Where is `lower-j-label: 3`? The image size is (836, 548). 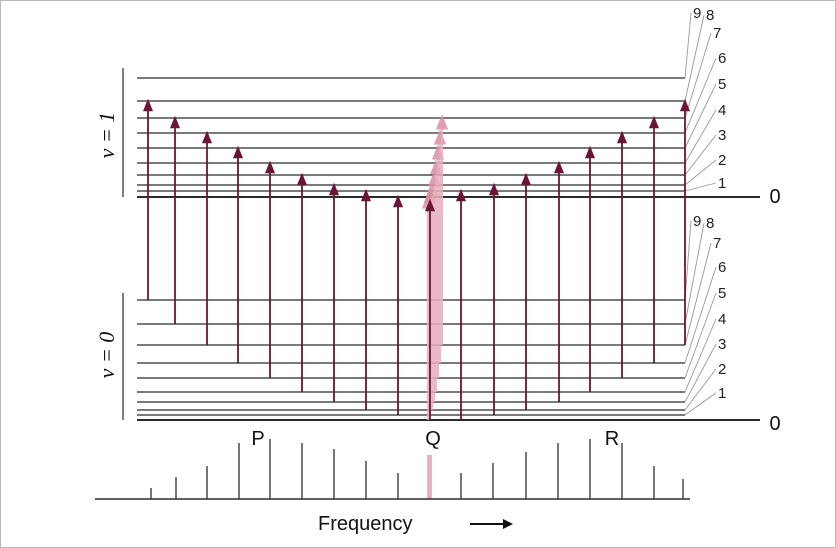 lower-j-label: 3 is located at coordinates (722, 344).